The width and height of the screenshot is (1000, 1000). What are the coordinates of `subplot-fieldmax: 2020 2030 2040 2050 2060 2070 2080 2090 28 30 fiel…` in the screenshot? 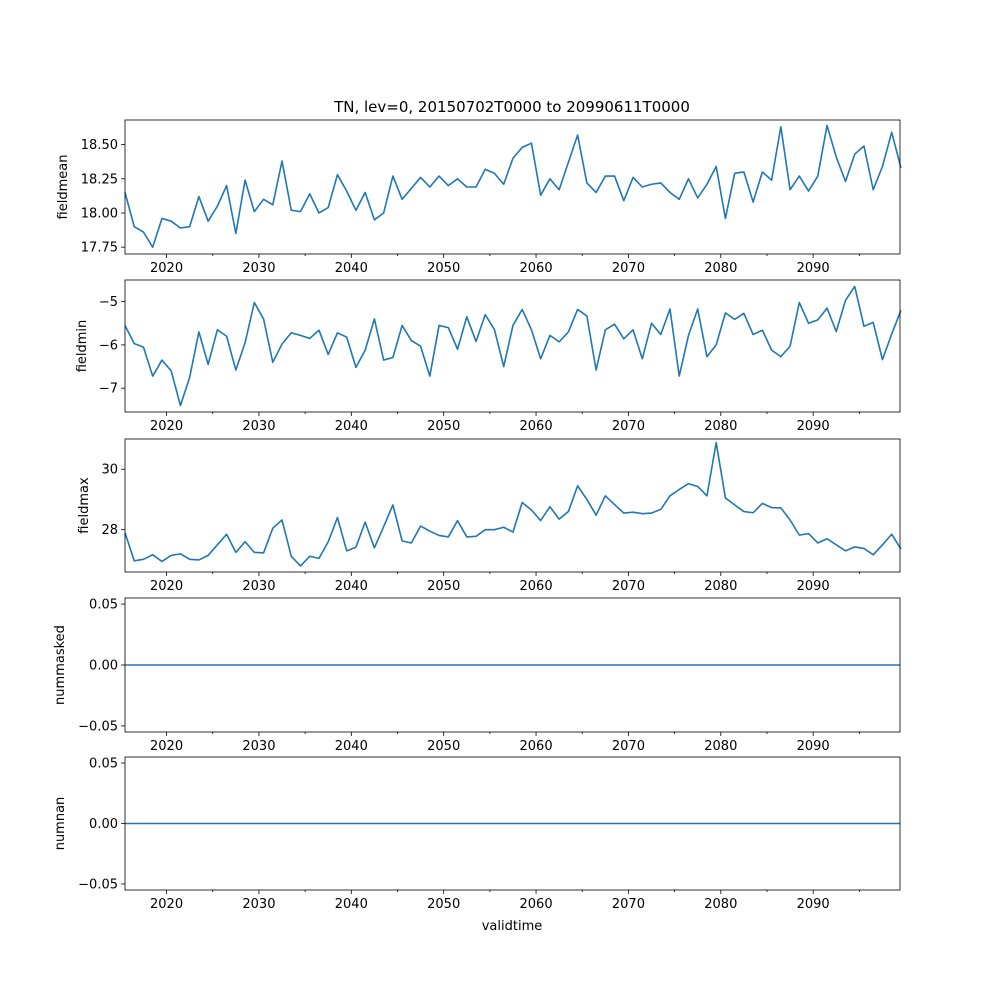 It's located at (489, 516).